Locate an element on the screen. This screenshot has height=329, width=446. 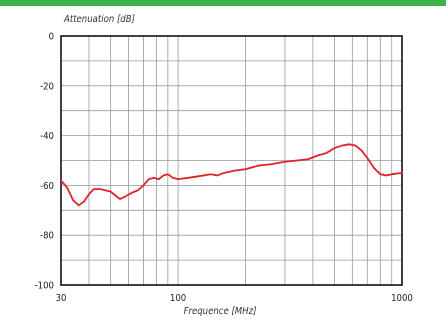
y-axis-label: Attenuation [dB] is located at coordinates (99, 19).